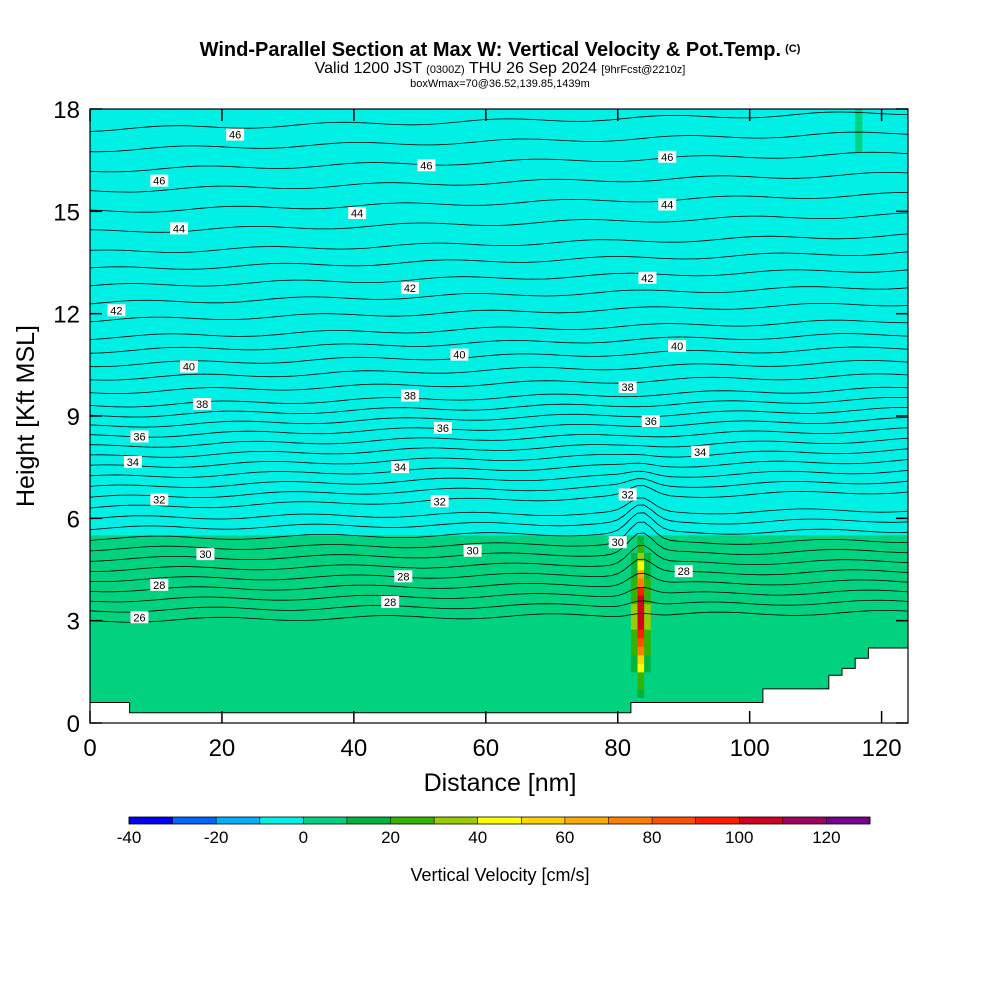 The width and height of the screenshot is (1000, 1000). What do you see at coordinates (426, 165) in the screenshot?
I see `contour-label: 46` at bounding box center [426, 165].